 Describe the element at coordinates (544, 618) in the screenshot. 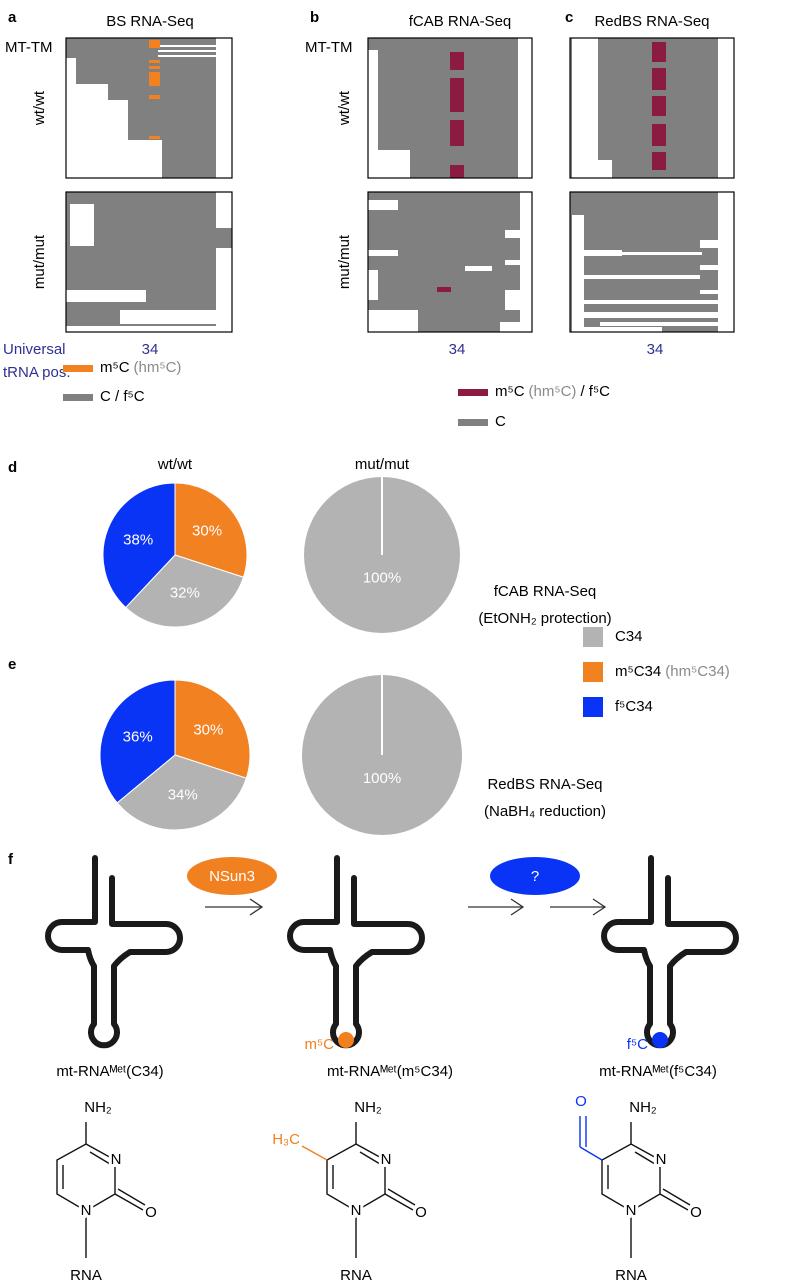

I see `annotation: (EtONH₂ protection)` at that location.